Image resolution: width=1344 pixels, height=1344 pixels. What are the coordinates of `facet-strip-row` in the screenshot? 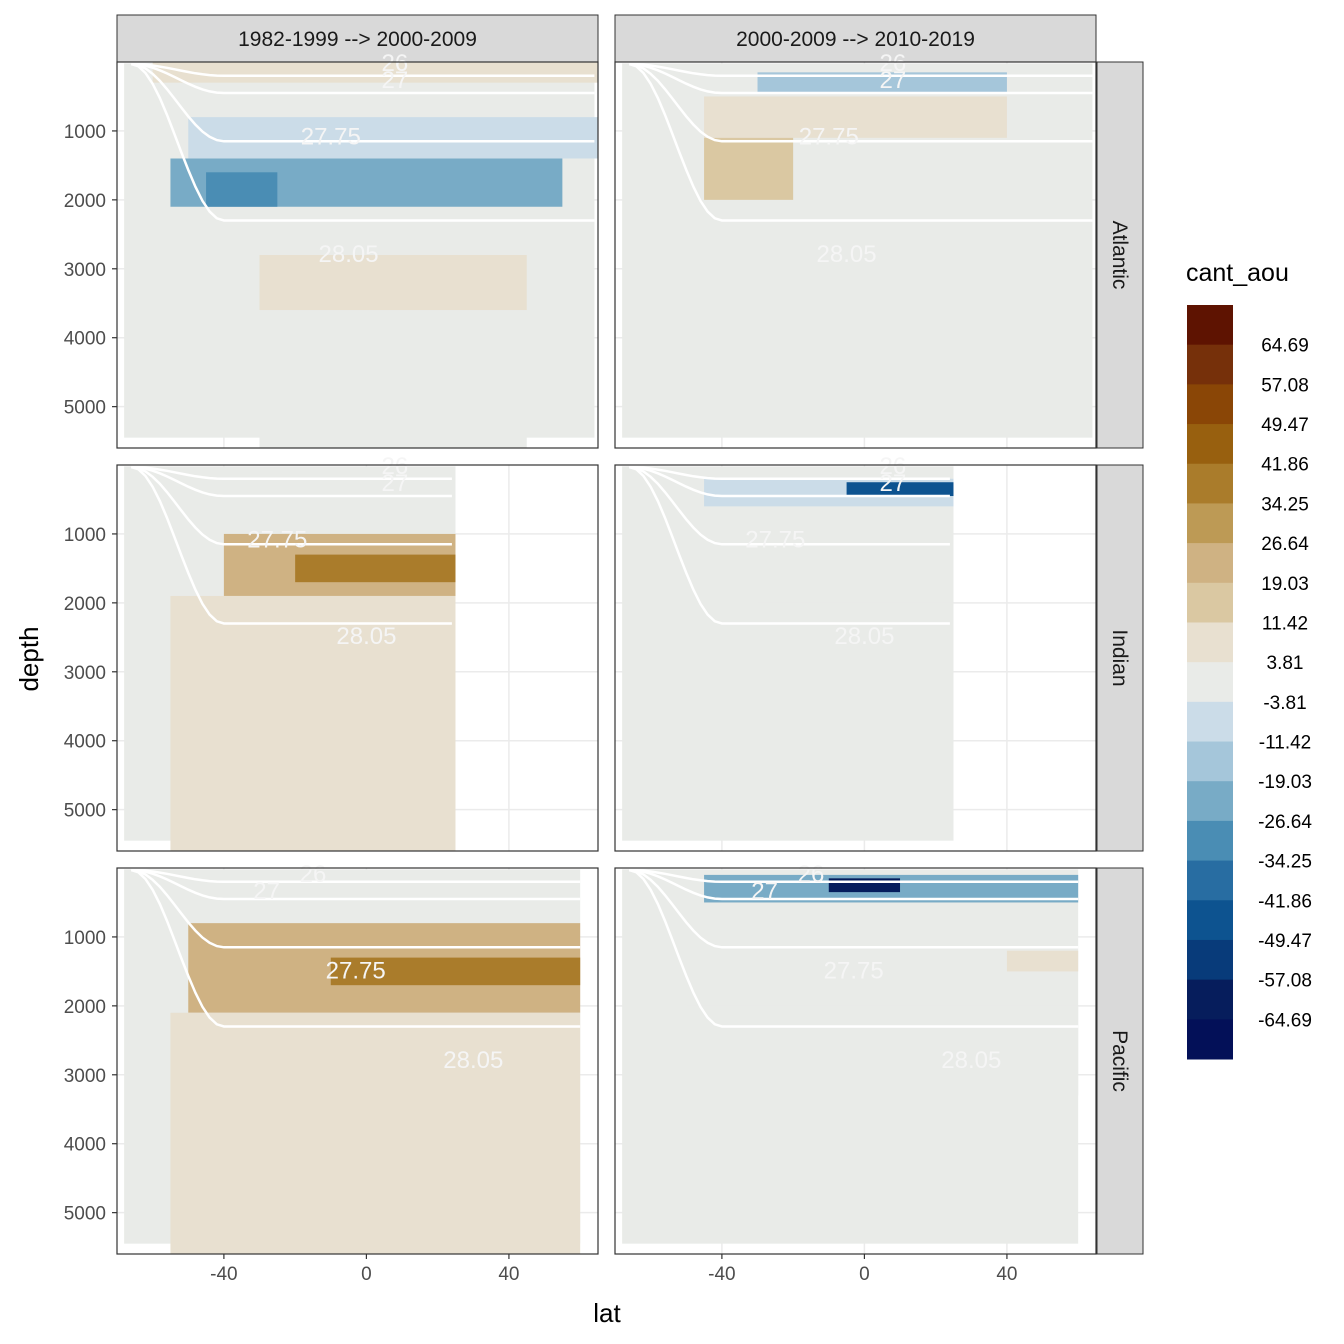 It's located at (1120, 658).